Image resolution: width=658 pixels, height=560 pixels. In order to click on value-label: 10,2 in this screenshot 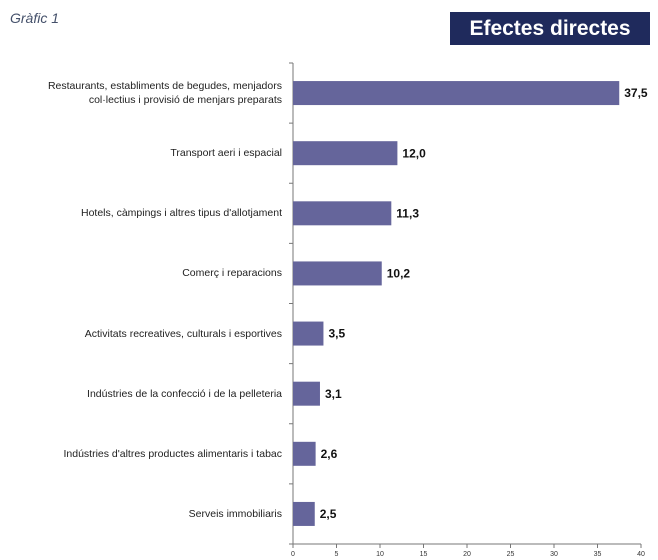, I will do `click(399, 274)`.